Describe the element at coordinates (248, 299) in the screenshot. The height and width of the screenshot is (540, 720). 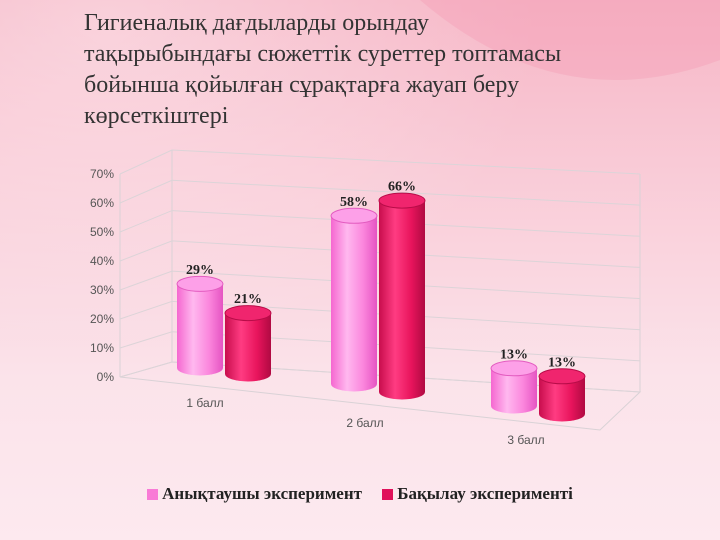
I see `data-label: 21%` at that location.